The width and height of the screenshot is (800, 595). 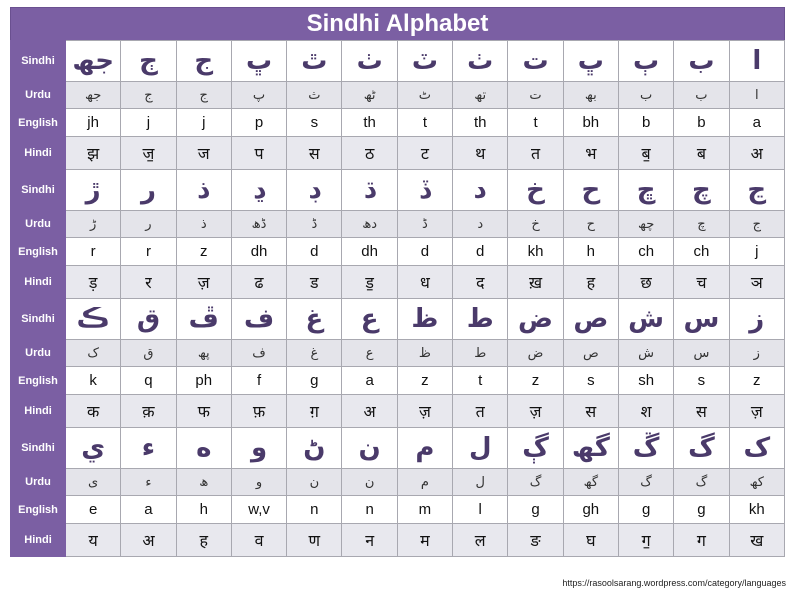 I want to click on sindhi-cell: ڇ, so click(x=646, y=190).